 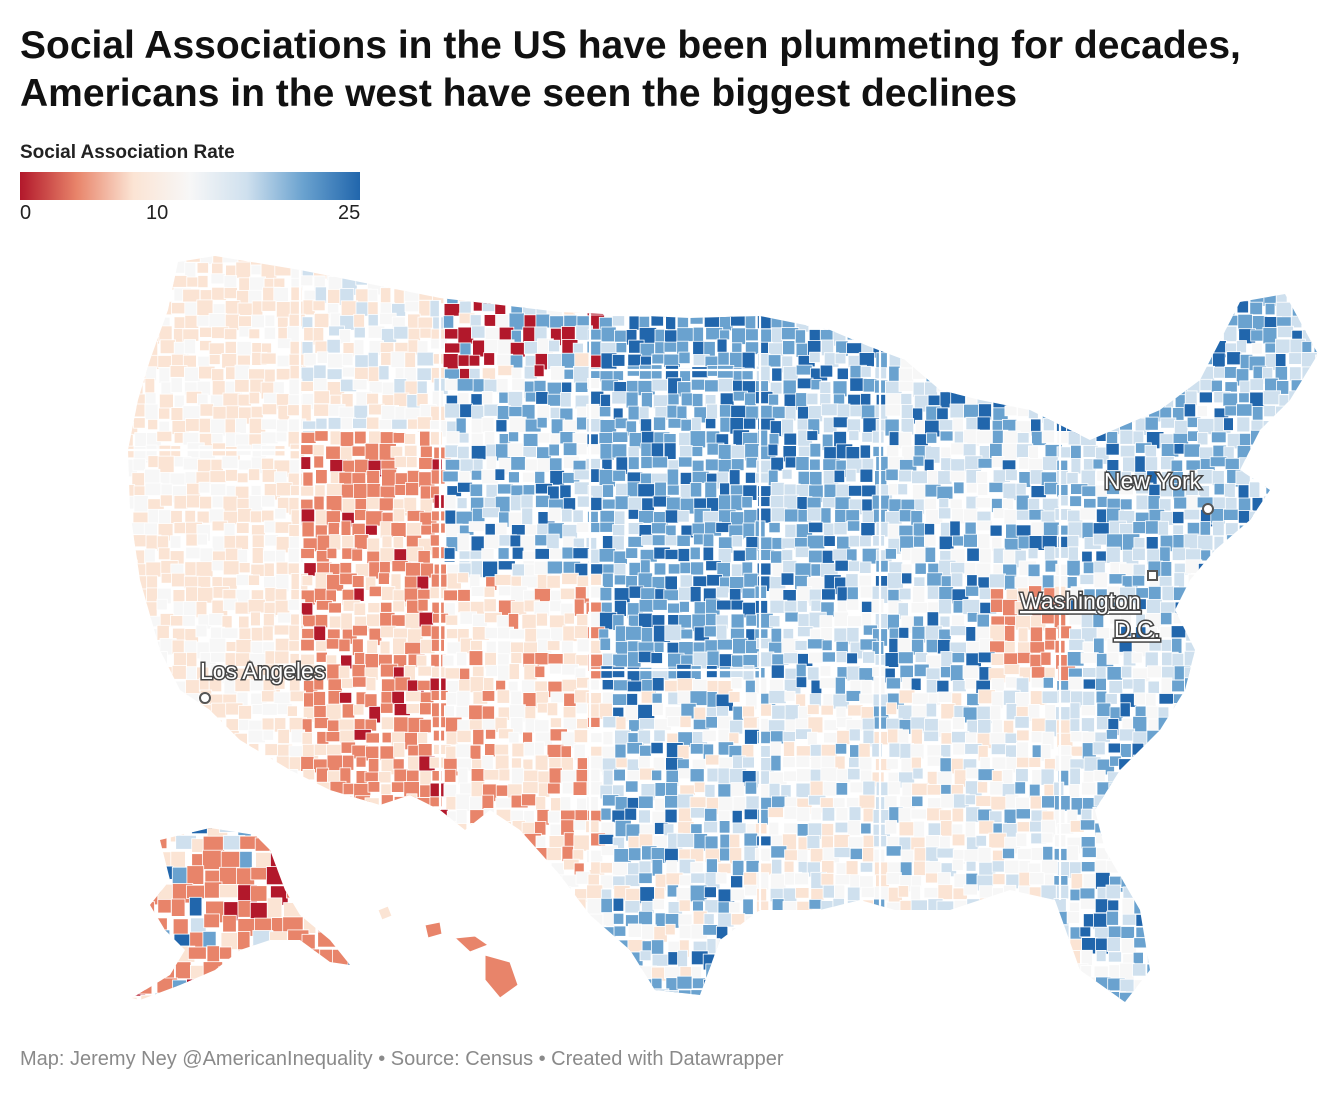 I want to click on legend-gradient-bar, so click(x=190, y=186).